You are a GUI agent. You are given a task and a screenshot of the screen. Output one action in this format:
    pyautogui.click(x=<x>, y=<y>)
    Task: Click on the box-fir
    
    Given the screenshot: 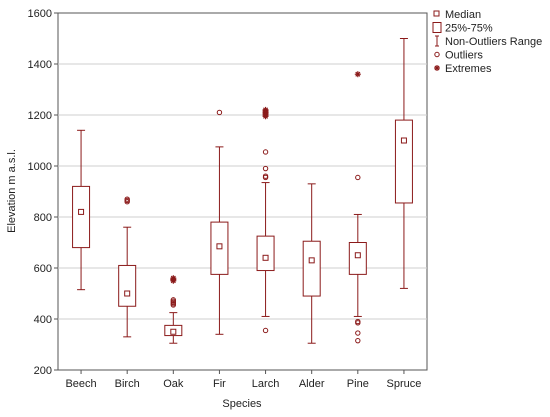 What is the action you would take?
    pyautogui.click(x=219, y=222)
    